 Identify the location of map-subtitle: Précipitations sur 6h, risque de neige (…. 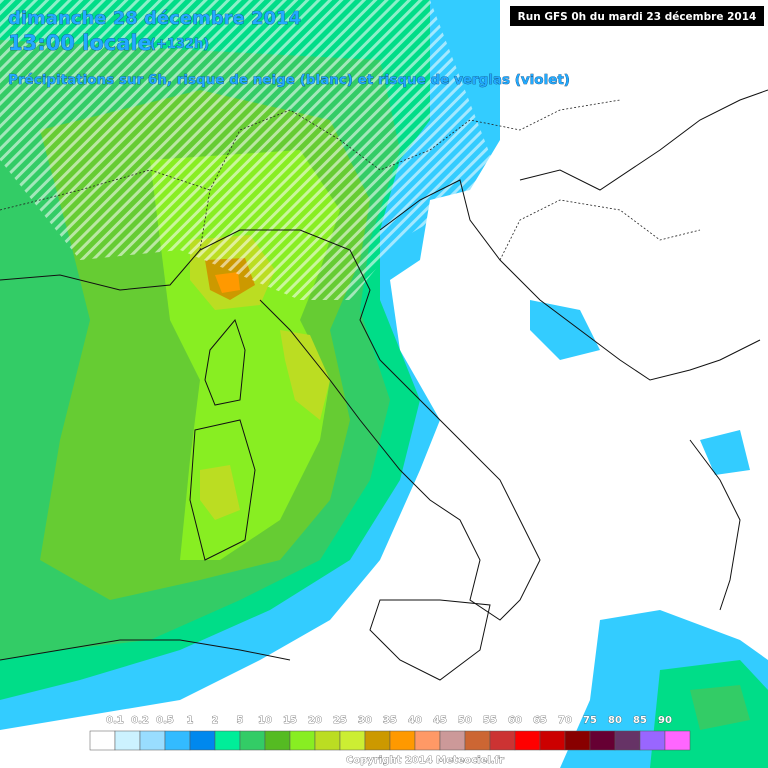
(289, 80).